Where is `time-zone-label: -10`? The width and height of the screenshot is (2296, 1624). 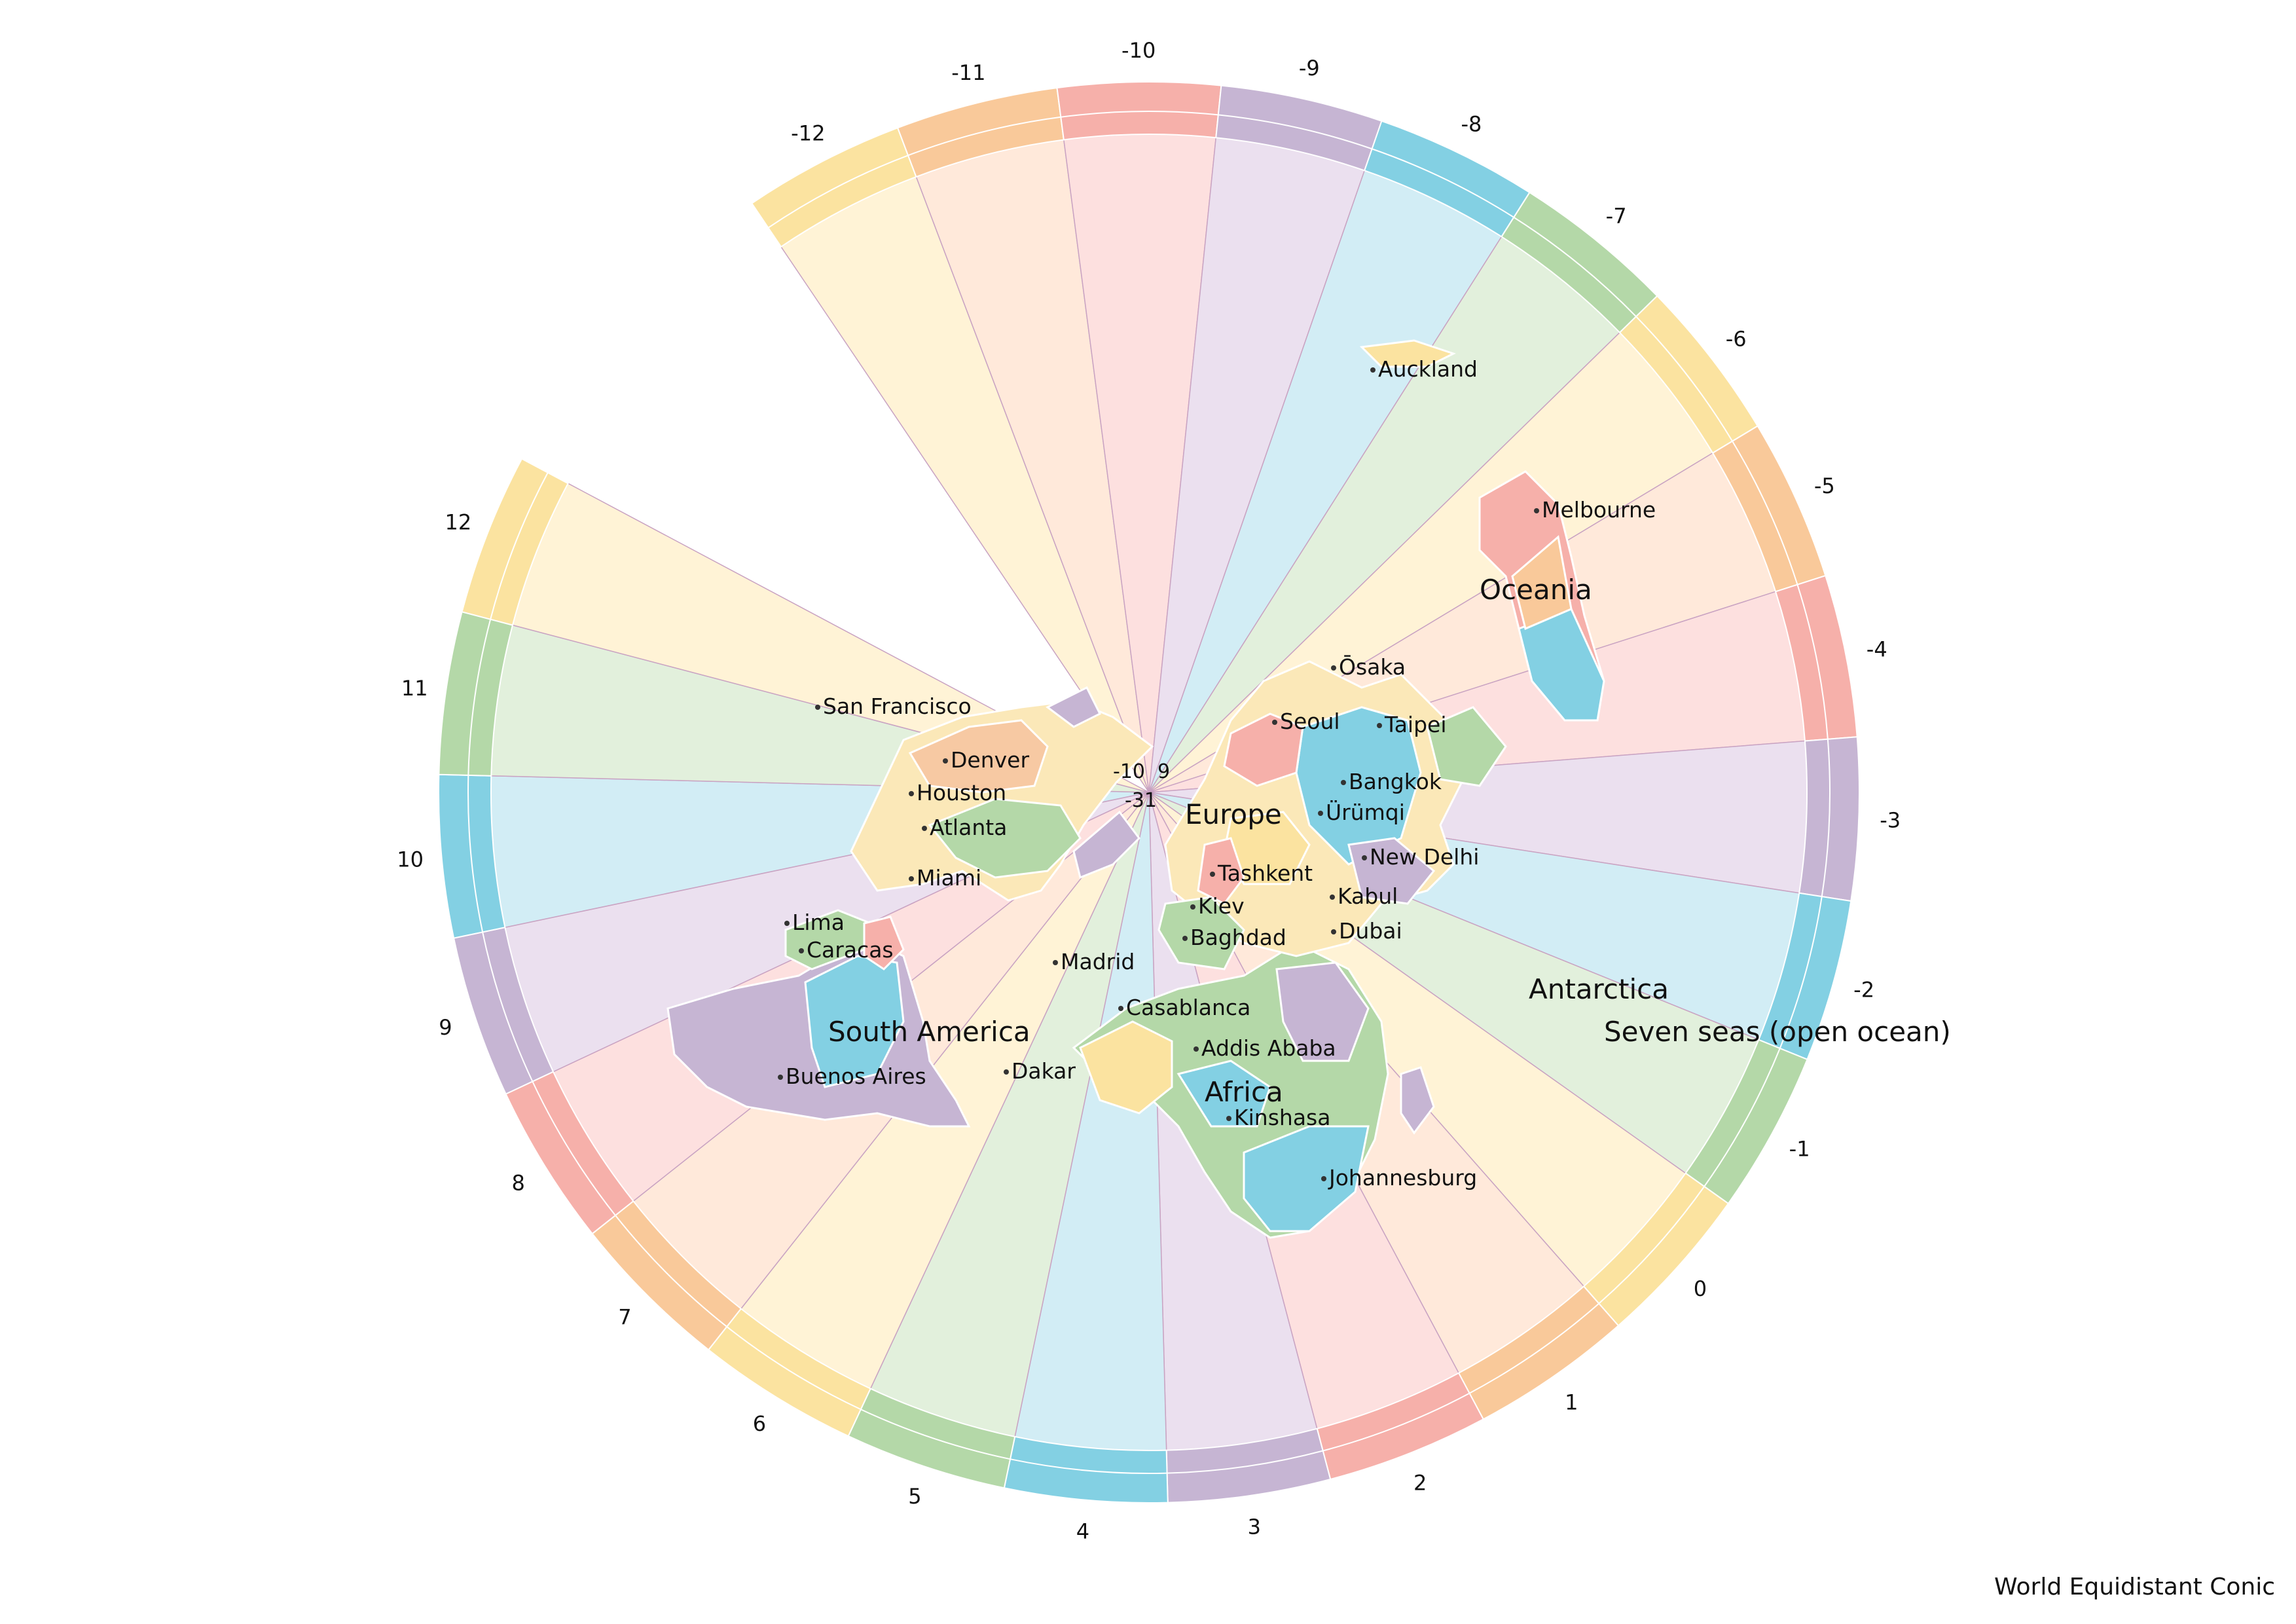
time-zone-label: -10 is located at coordinates (1138, 50).